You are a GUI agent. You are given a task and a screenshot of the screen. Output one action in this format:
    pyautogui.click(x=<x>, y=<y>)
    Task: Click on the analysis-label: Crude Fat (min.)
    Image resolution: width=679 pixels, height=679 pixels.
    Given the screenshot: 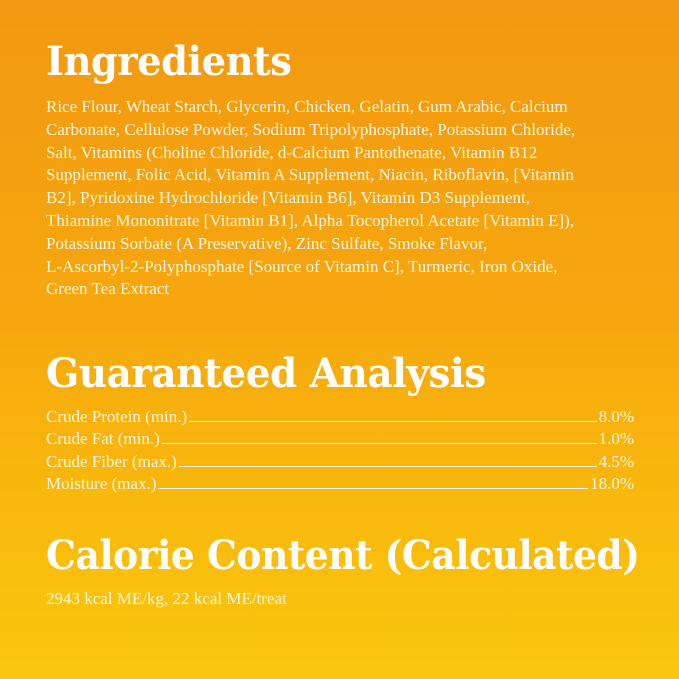 What is the action you would take?
    pyautogui.click(x=103, y=438)
    